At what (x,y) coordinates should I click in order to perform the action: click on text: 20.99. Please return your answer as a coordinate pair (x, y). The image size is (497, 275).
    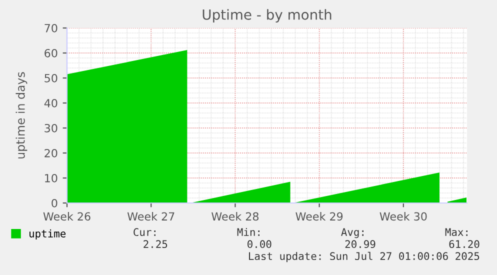
    Looking at the image, I should click on (360, 244).